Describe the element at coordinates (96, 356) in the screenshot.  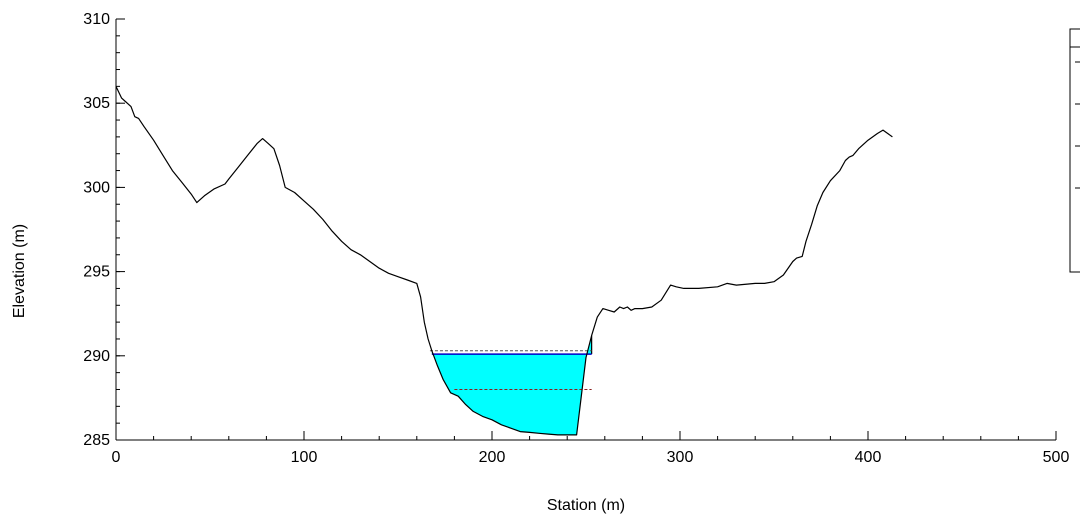
I see `y-tick-label: 290` at that location.